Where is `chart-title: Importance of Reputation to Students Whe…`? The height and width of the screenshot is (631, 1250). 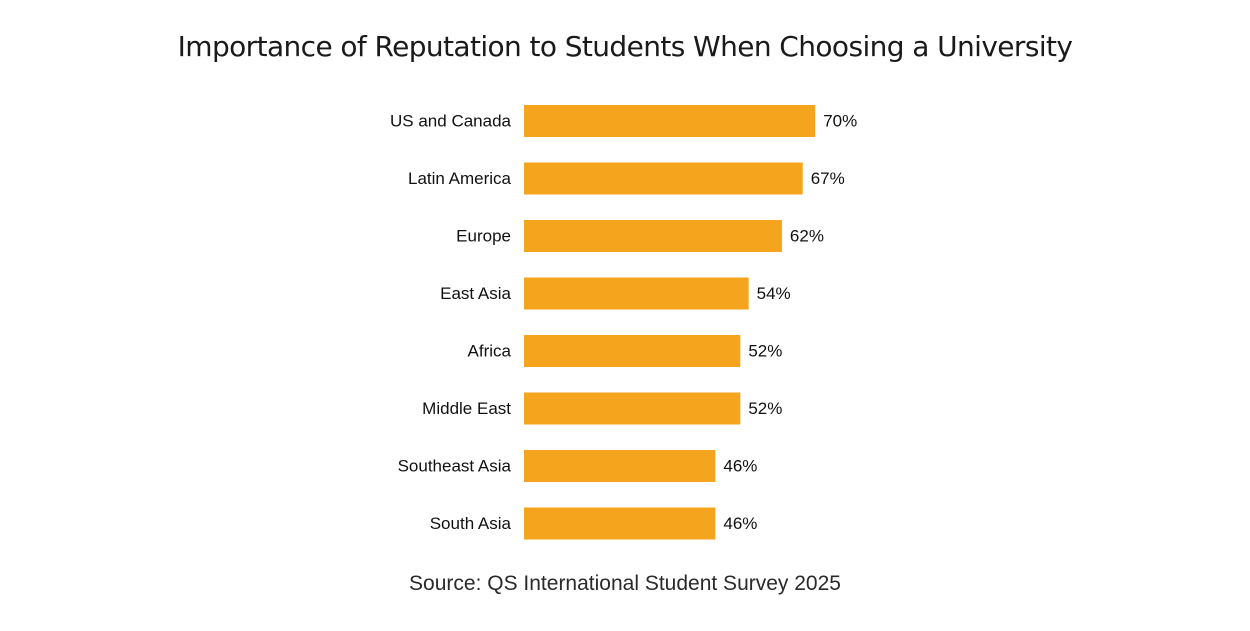
chart-title: Importance of Reputation to Students Whe… is located at coordinates (625, 46).